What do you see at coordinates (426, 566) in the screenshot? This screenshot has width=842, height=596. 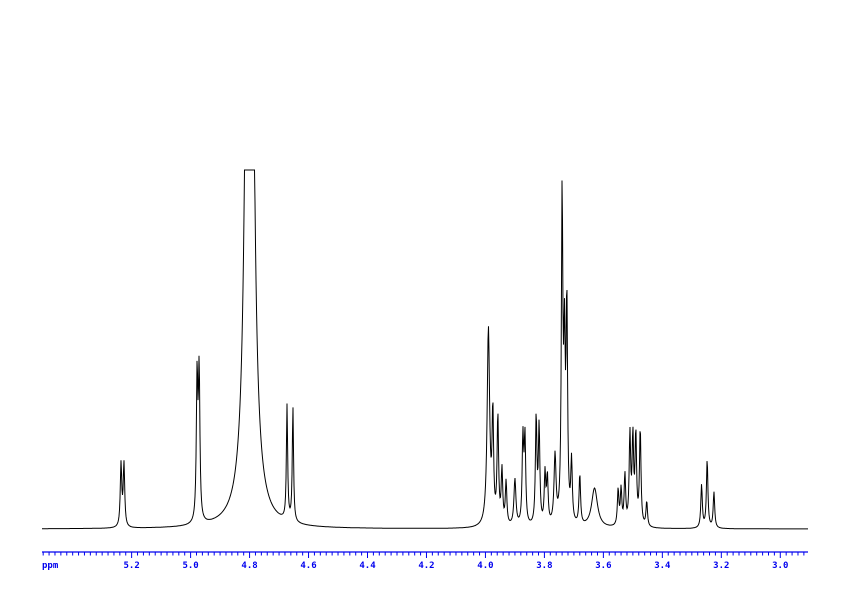 I see `x-tick-label: 4.2` at bounding box center [426, 566].